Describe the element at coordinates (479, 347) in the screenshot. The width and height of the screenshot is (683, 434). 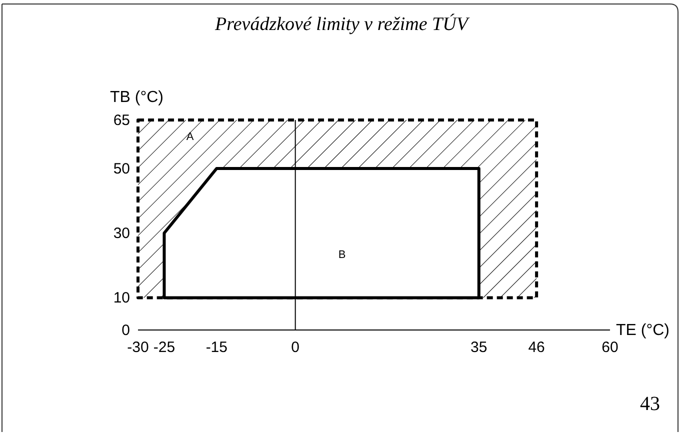
I see `x-tick-label: 35` at that location.